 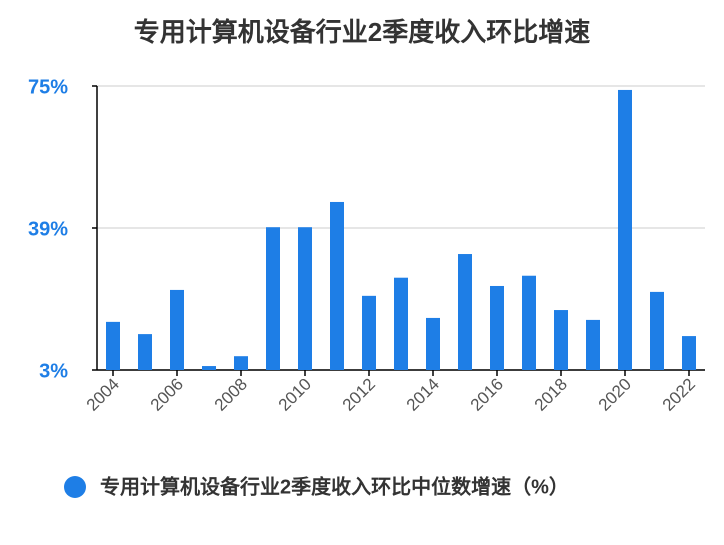 What do you see at coordinates (231, 395) in the screenshot?
I see `x-tick-label: 2008` at bounding box center [231, 395].